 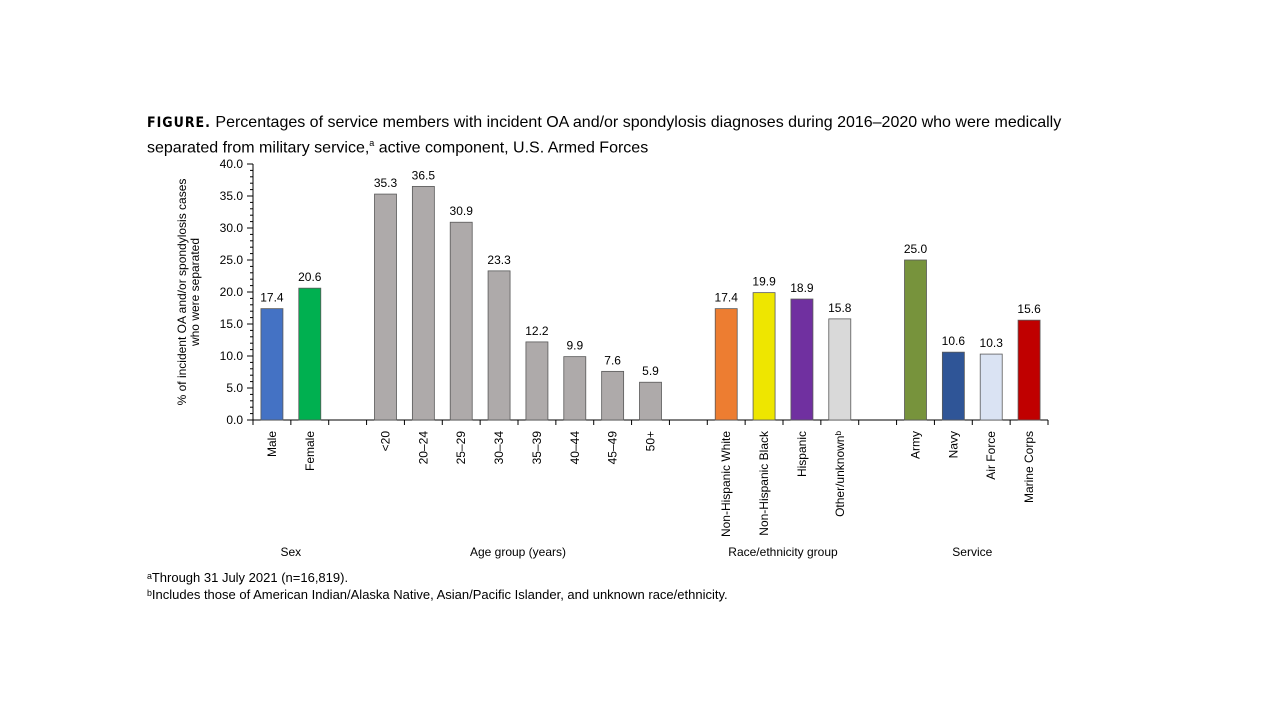 What do you see at coordinates (650, 371) in the screenshot?
I see `data-label: 5.9` at bounding box center [650, 371].